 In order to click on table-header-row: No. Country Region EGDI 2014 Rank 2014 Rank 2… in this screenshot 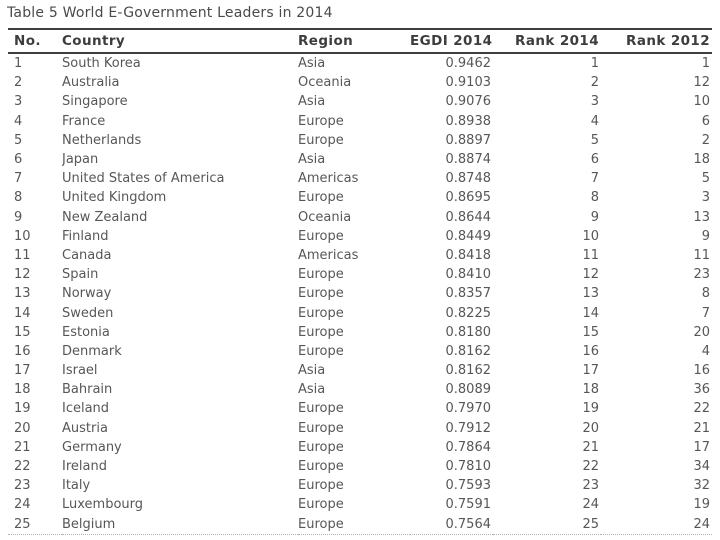, I will do `click(360, 41)`.